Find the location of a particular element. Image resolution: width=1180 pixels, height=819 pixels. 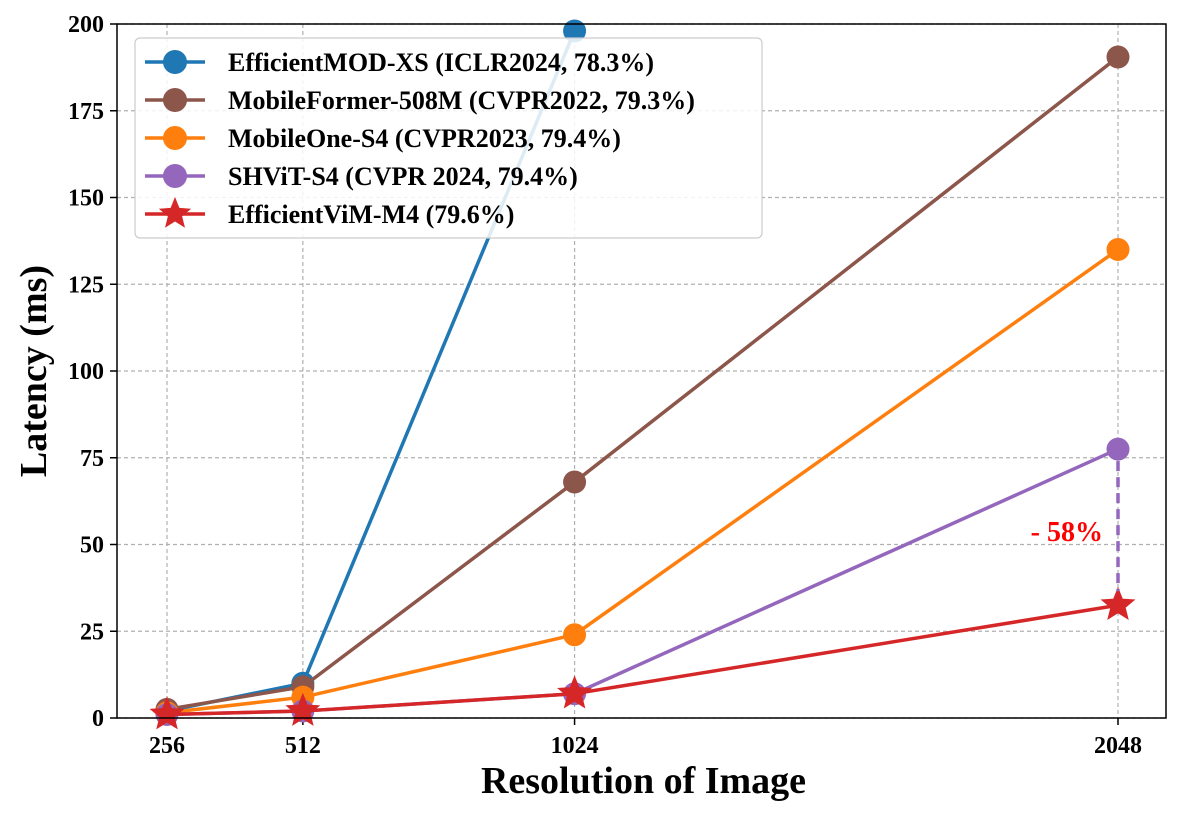

y-tick-label: 25 is located at coordinates (92, 632).